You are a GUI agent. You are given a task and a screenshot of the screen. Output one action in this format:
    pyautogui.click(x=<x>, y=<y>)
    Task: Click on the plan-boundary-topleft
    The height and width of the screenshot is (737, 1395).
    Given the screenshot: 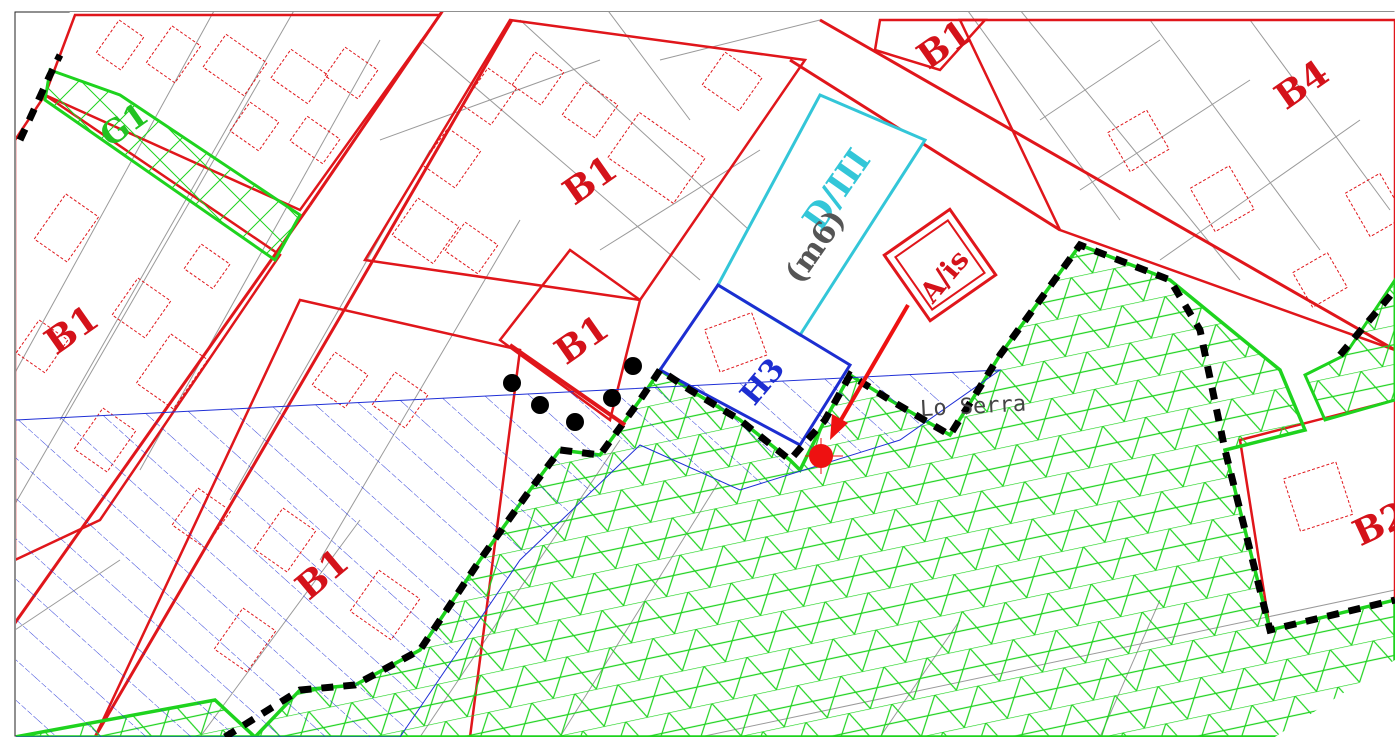 What is the action you would take?
    pyautogui.click(x=40, y=97)
    